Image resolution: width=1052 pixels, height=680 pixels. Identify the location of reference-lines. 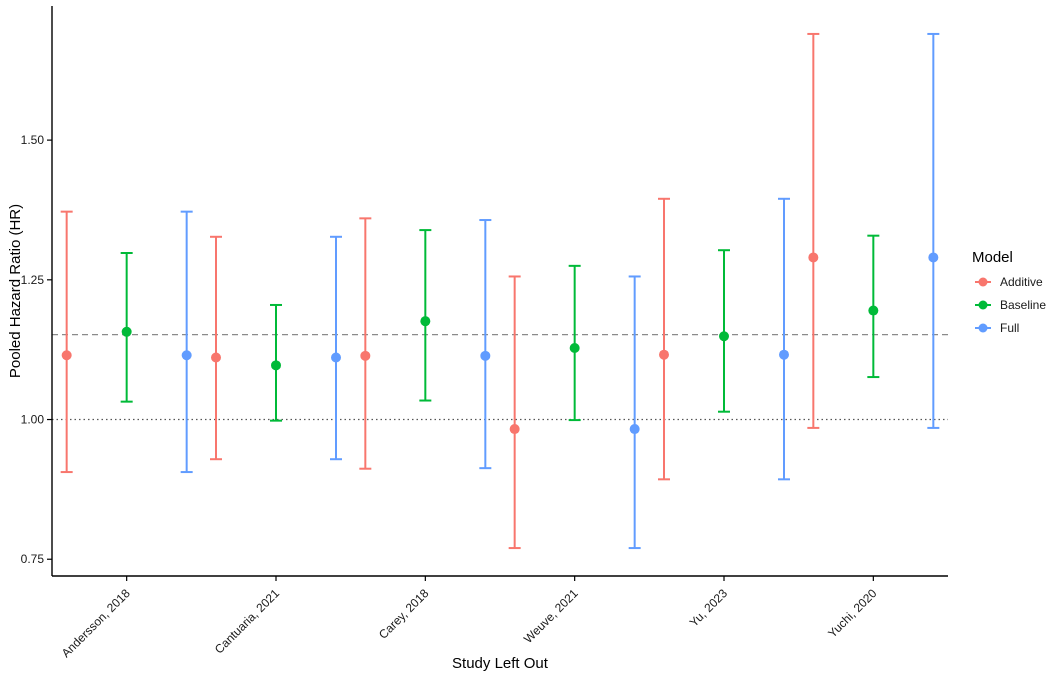
(500, 377).